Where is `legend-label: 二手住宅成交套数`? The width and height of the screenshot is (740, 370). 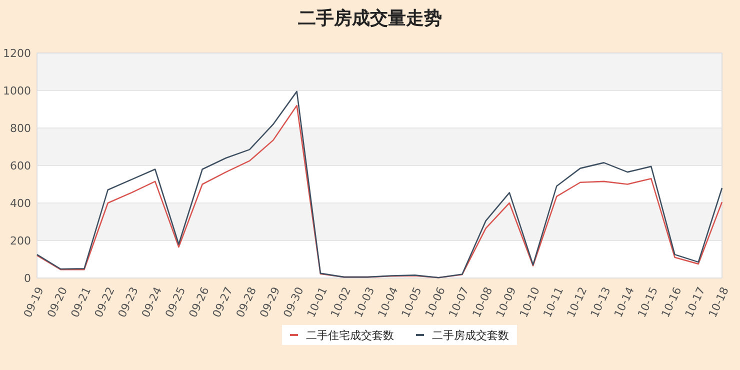
legend-label: 二手住宅成交套数 is located at coordinates (350, 335).